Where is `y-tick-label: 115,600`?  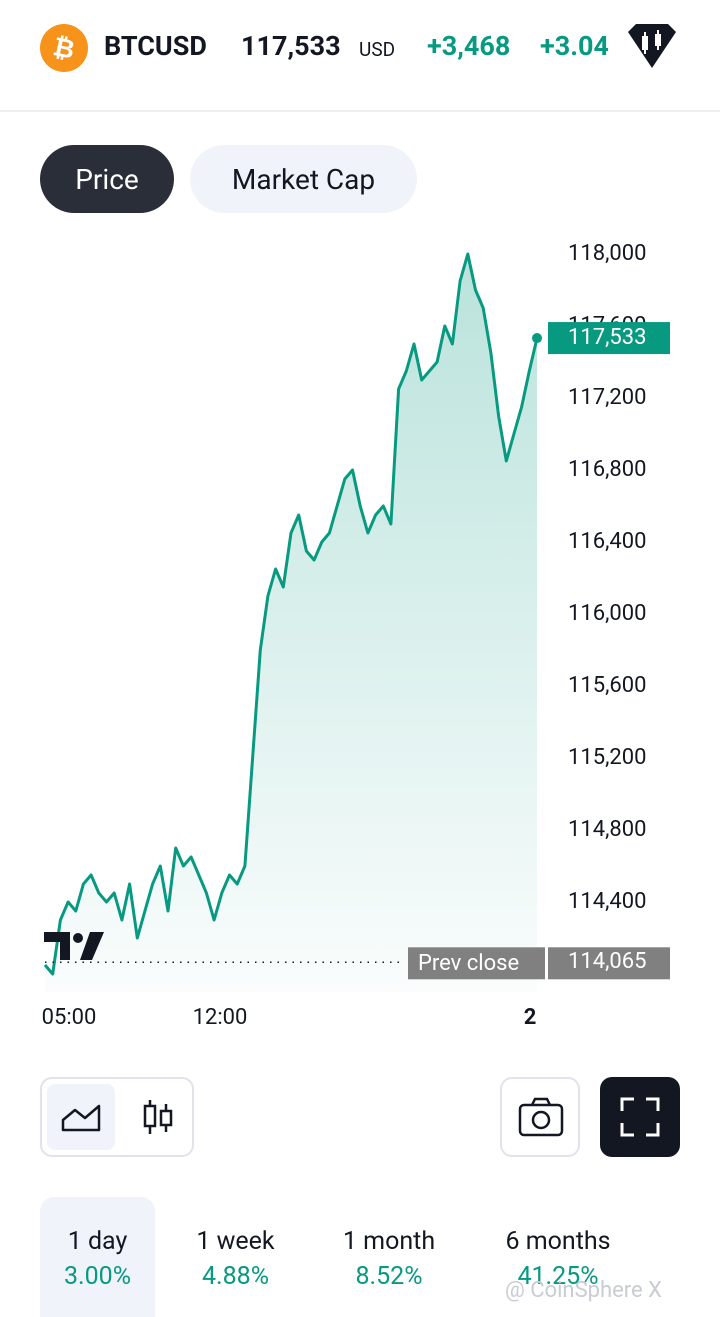
y-tick-label: 115,600 is located at coordinates (607, 685).